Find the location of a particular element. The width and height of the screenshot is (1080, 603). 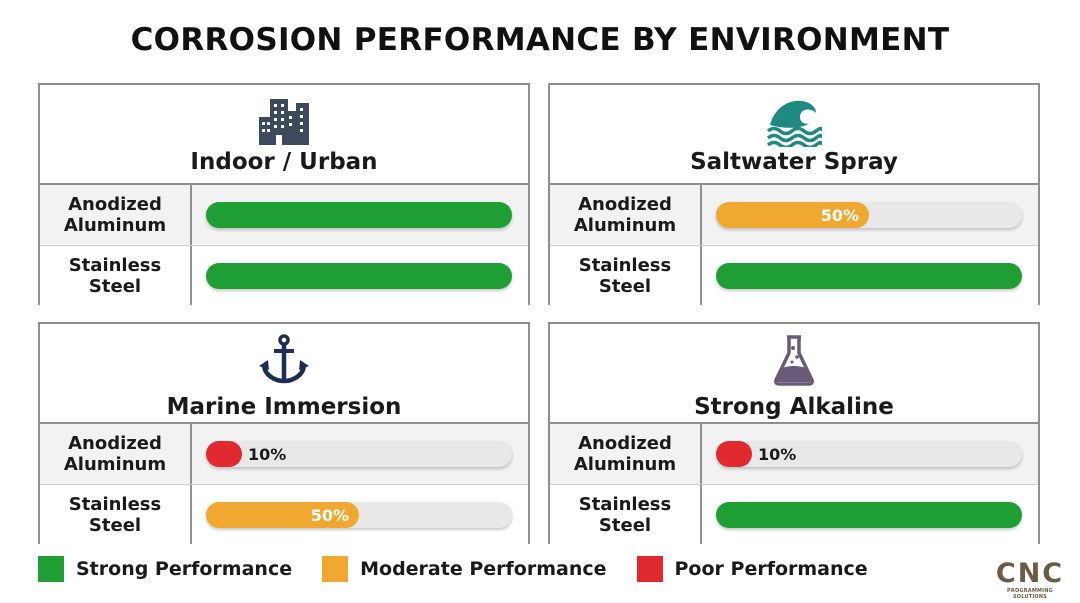

legend-item-strong: Strong Performance is located at coordinates (165, 569).